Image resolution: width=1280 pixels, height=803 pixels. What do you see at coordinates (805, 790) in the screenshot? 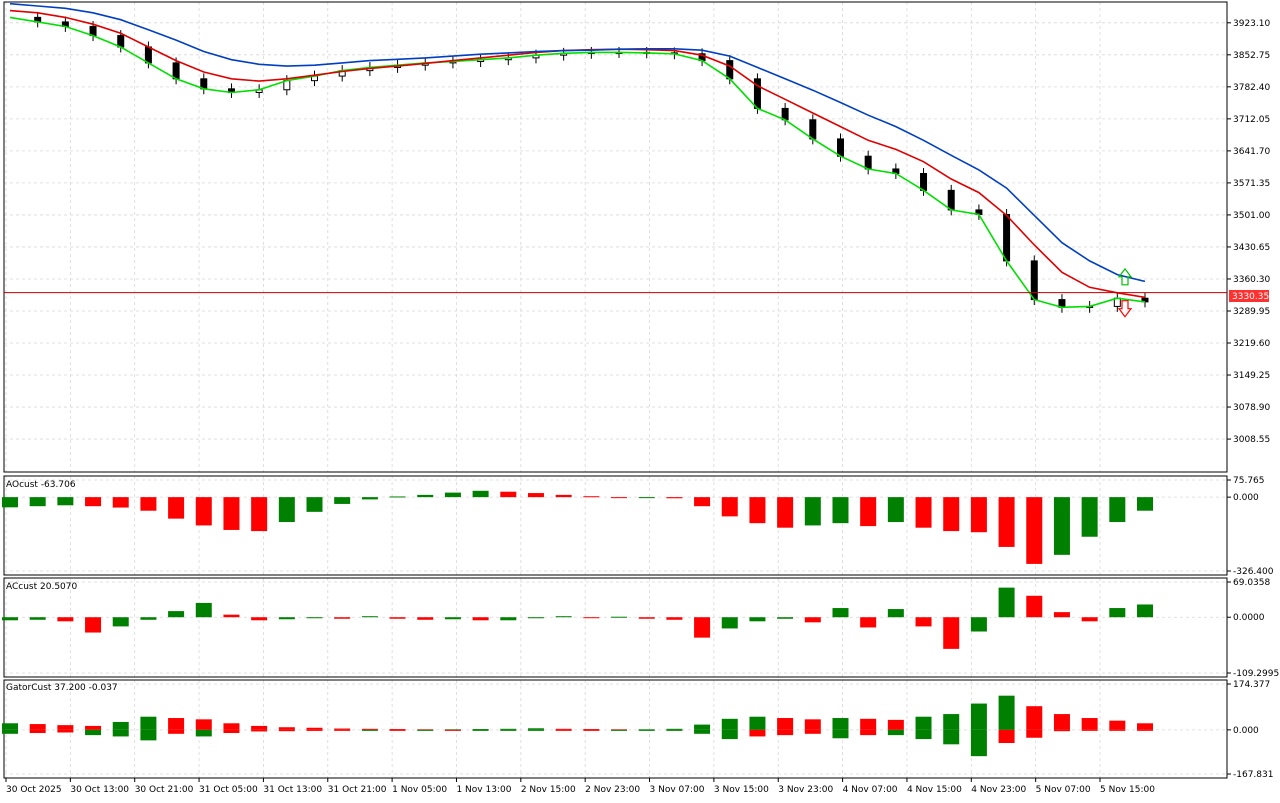
I see `x-tick-label: 3 Nov 23:00` at bounding box center [805, 790].